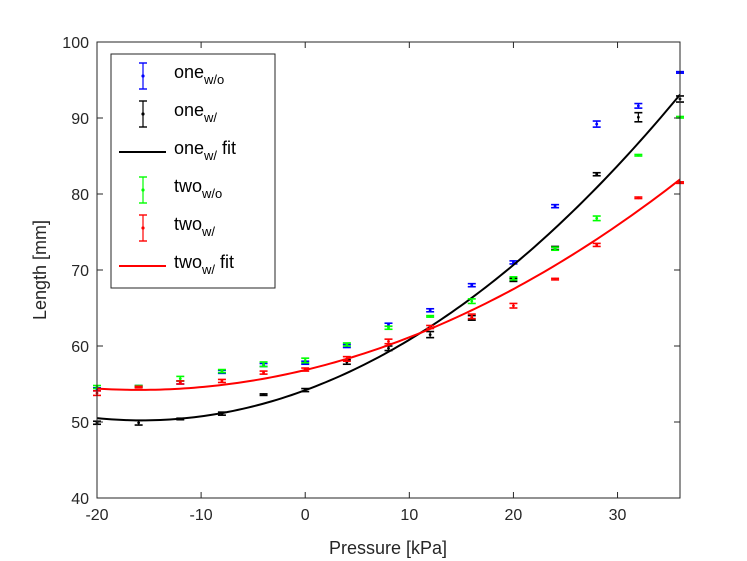 This screenshot has height=561, width=747. Describe the element at coordinates (80, 271) in the screenshot. I see `y-tick-label: 70` at that location.